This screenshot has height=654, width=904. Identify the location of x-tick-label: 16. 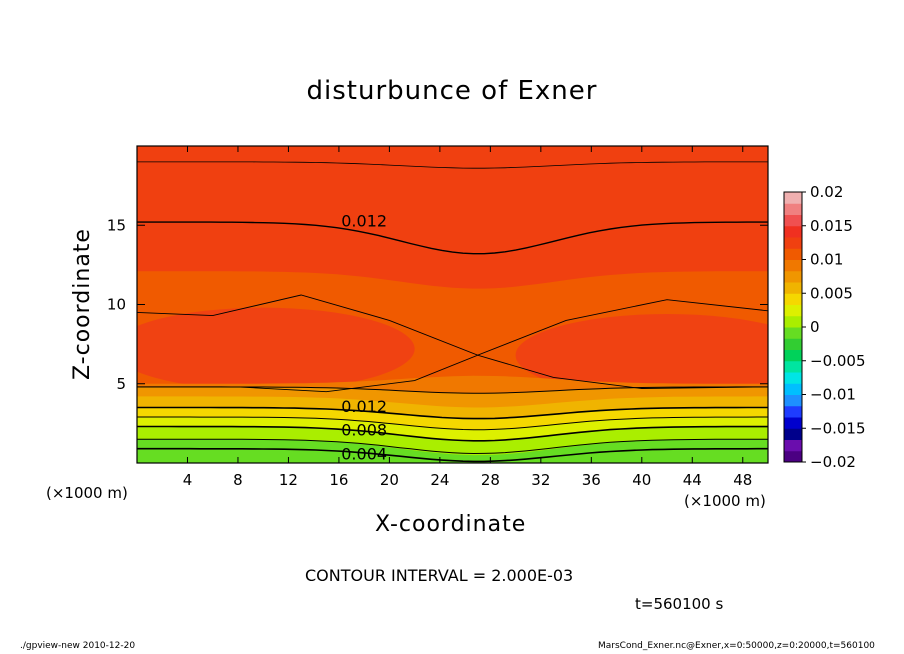
(338, 480).